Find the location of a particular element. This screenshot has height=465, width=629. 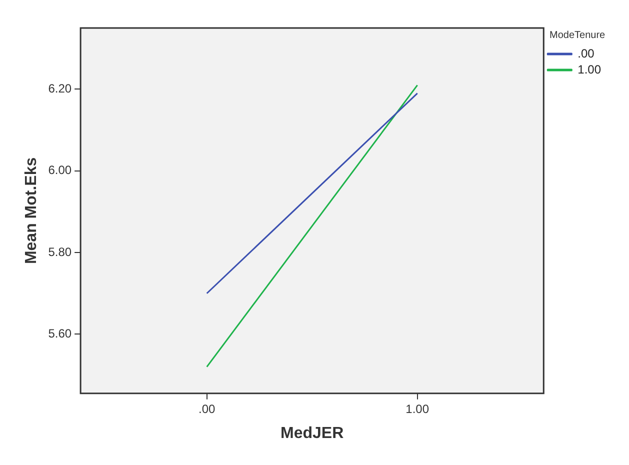

legend-title: ModeTenure is located at coordinates (578, 35).